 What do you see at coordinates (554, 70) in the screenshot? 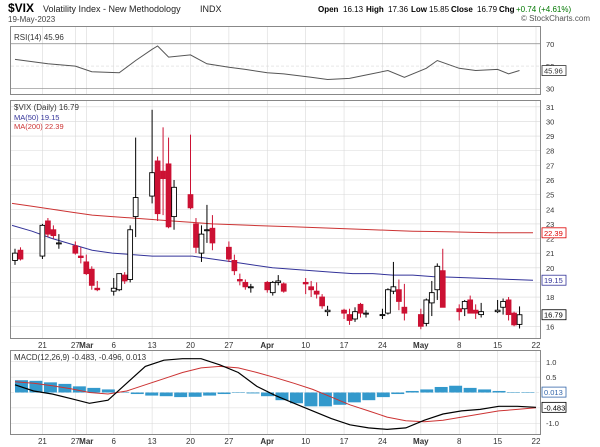
I see `rsi-value-tag: 45.96` at bounding box center [554, 70].